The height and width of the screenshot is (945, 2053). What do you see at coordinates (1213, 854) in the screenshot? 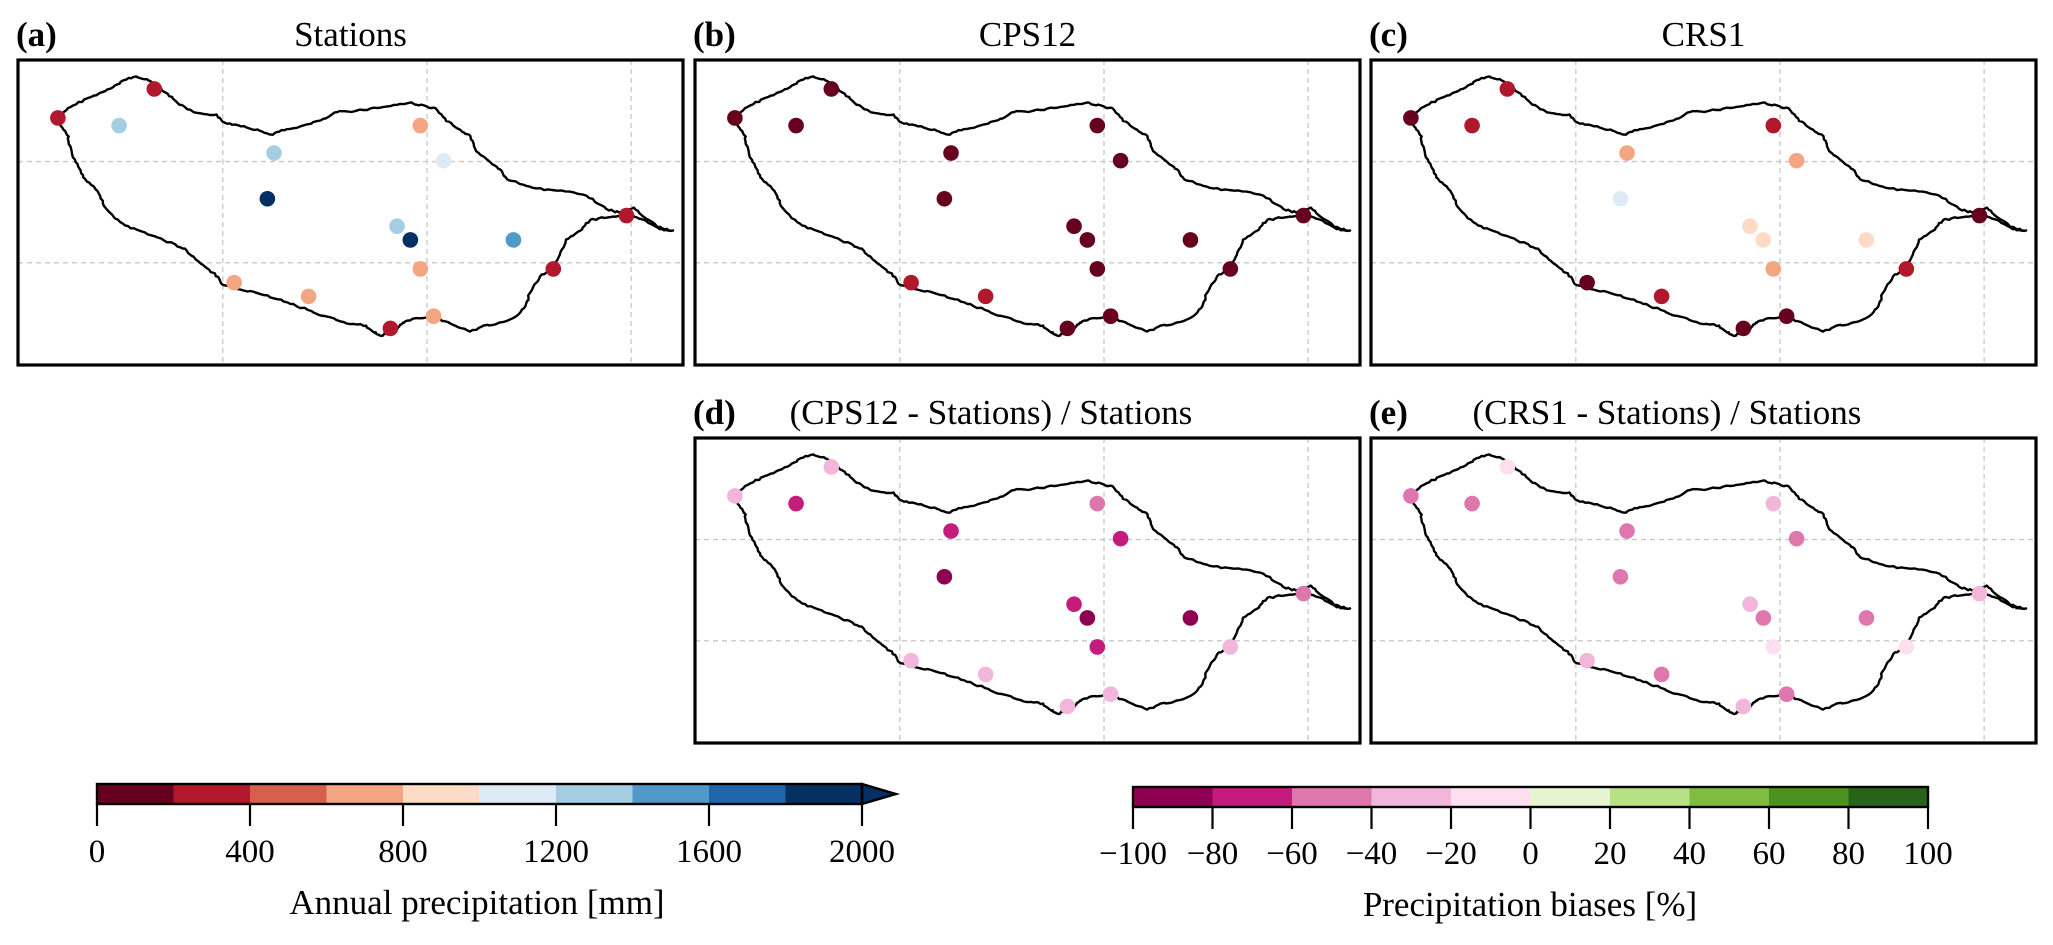
I see `colorbar-tick-label: −80` at bounding box center [1213, 854].